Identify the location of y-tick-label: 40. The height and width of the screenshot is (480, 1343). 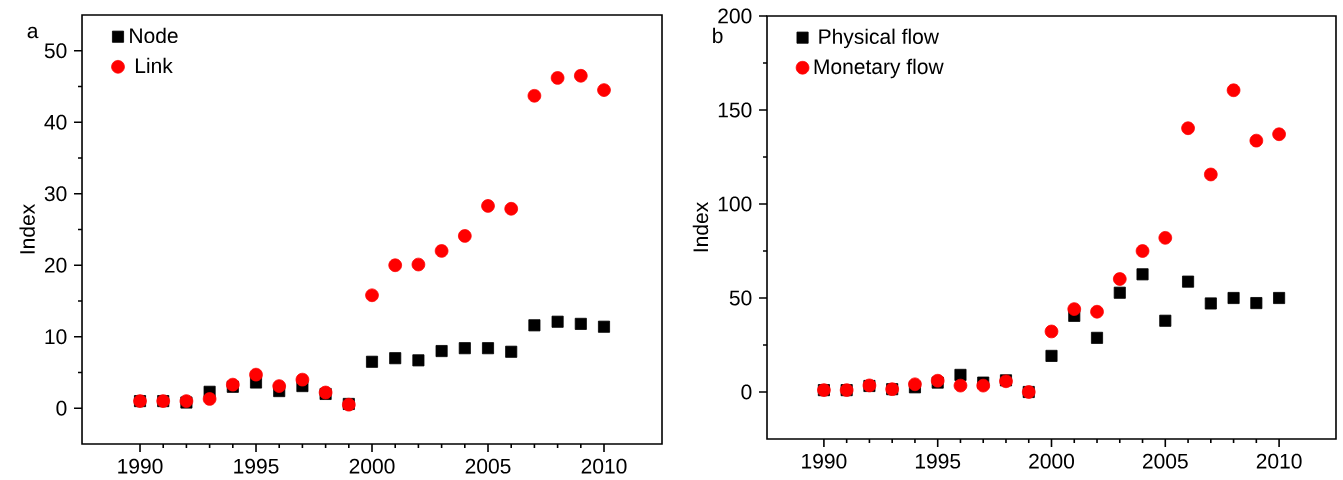
(55, 122).